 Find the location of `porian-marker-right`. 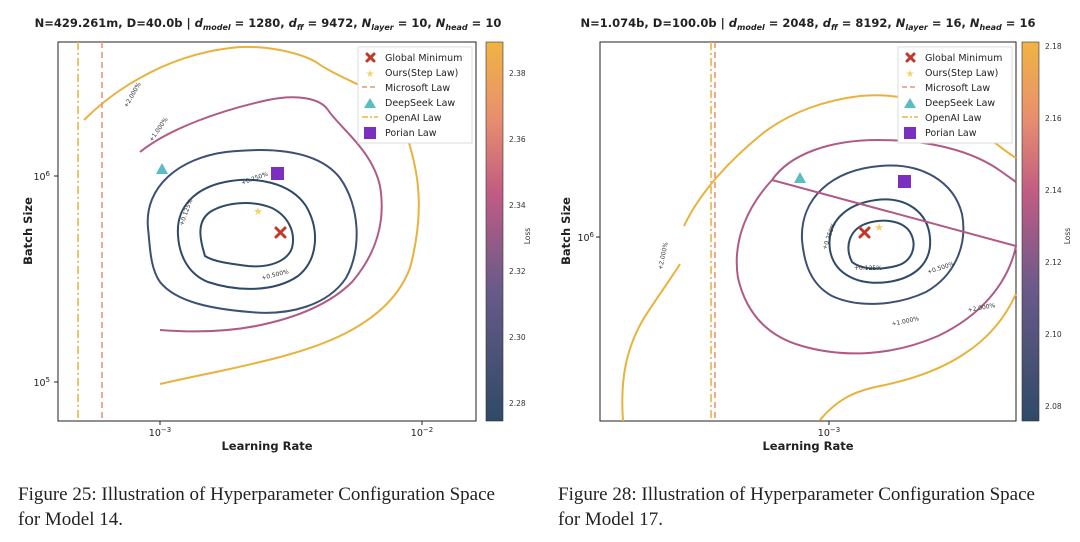

porian-marker-right is located at coordinates (904, 181).